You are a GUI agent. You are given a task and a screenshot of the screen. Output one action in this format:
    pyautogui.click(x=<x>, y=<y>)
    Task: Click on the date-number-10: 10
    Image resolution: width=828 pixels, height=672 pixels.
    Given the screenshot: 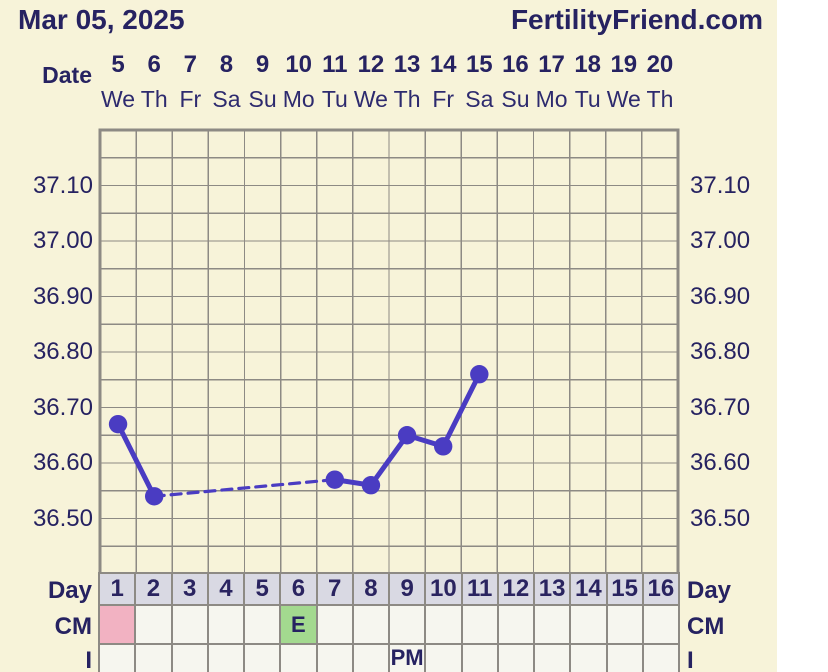 What is the action you would take?
    pyautogui.click(x=299, y=64)
    